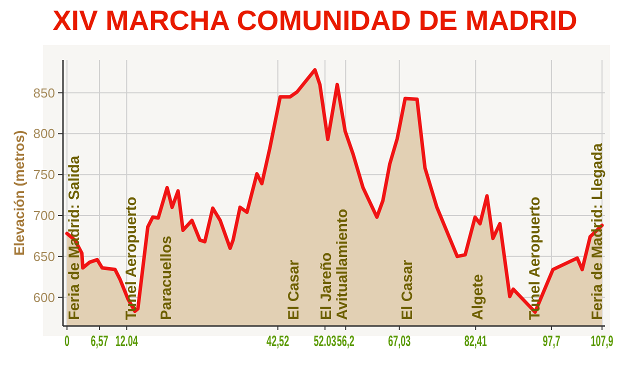  I want to click on chart-title: XIV MARCHA COMUNIDAD DE MADRID, so click(315, 20).